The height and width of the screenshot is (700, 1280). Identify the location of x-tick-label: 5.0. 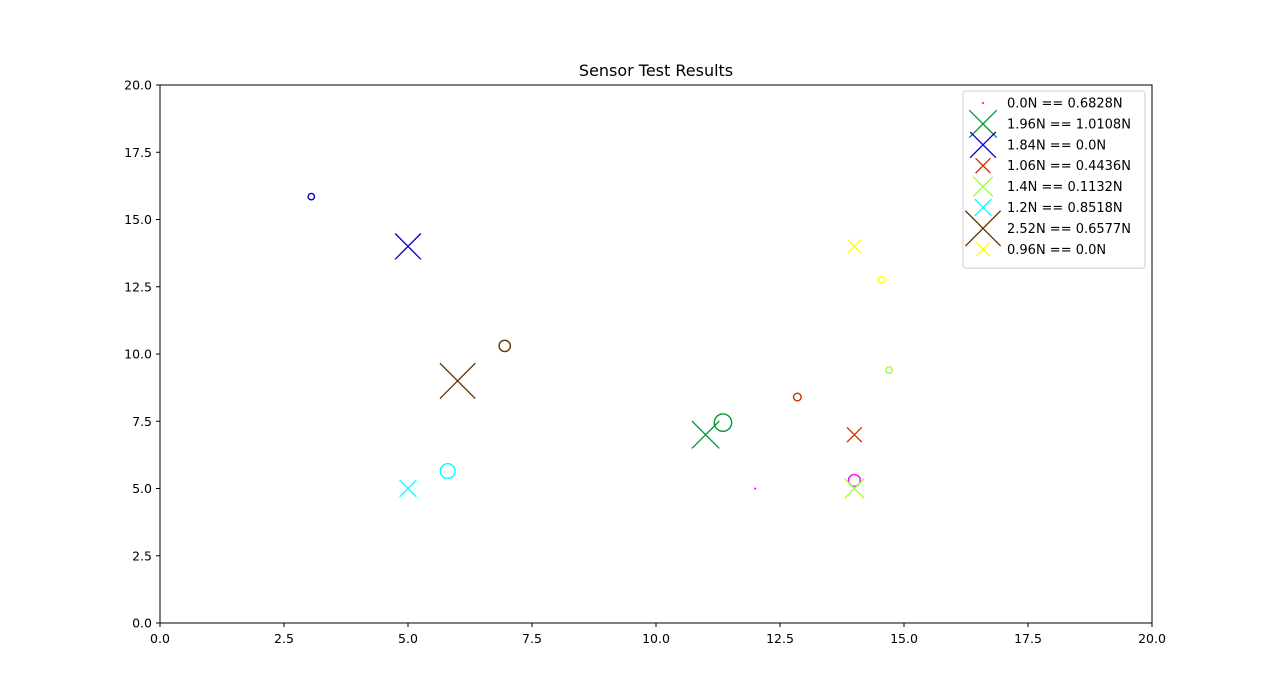
(408, 638).